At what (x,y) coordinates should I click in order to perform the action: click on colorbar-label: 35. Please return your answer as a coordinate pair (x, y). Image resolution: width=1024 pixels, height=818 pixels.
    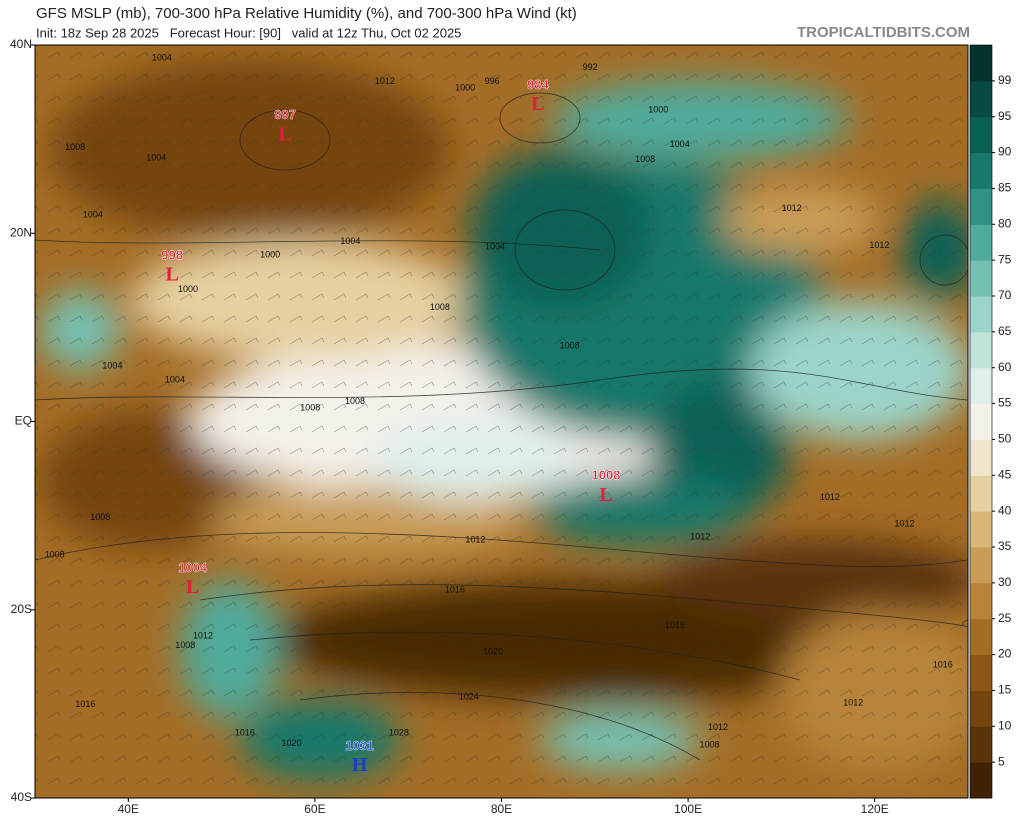
    Looking at the image, I should click on (1005, 546).